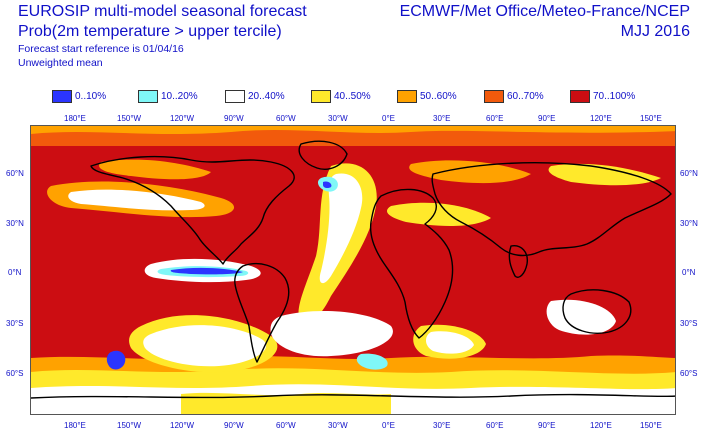 Image resolution: width=706 pixels, height=437 pixels. I want to click on antarctica-outline, so click(353, 396).